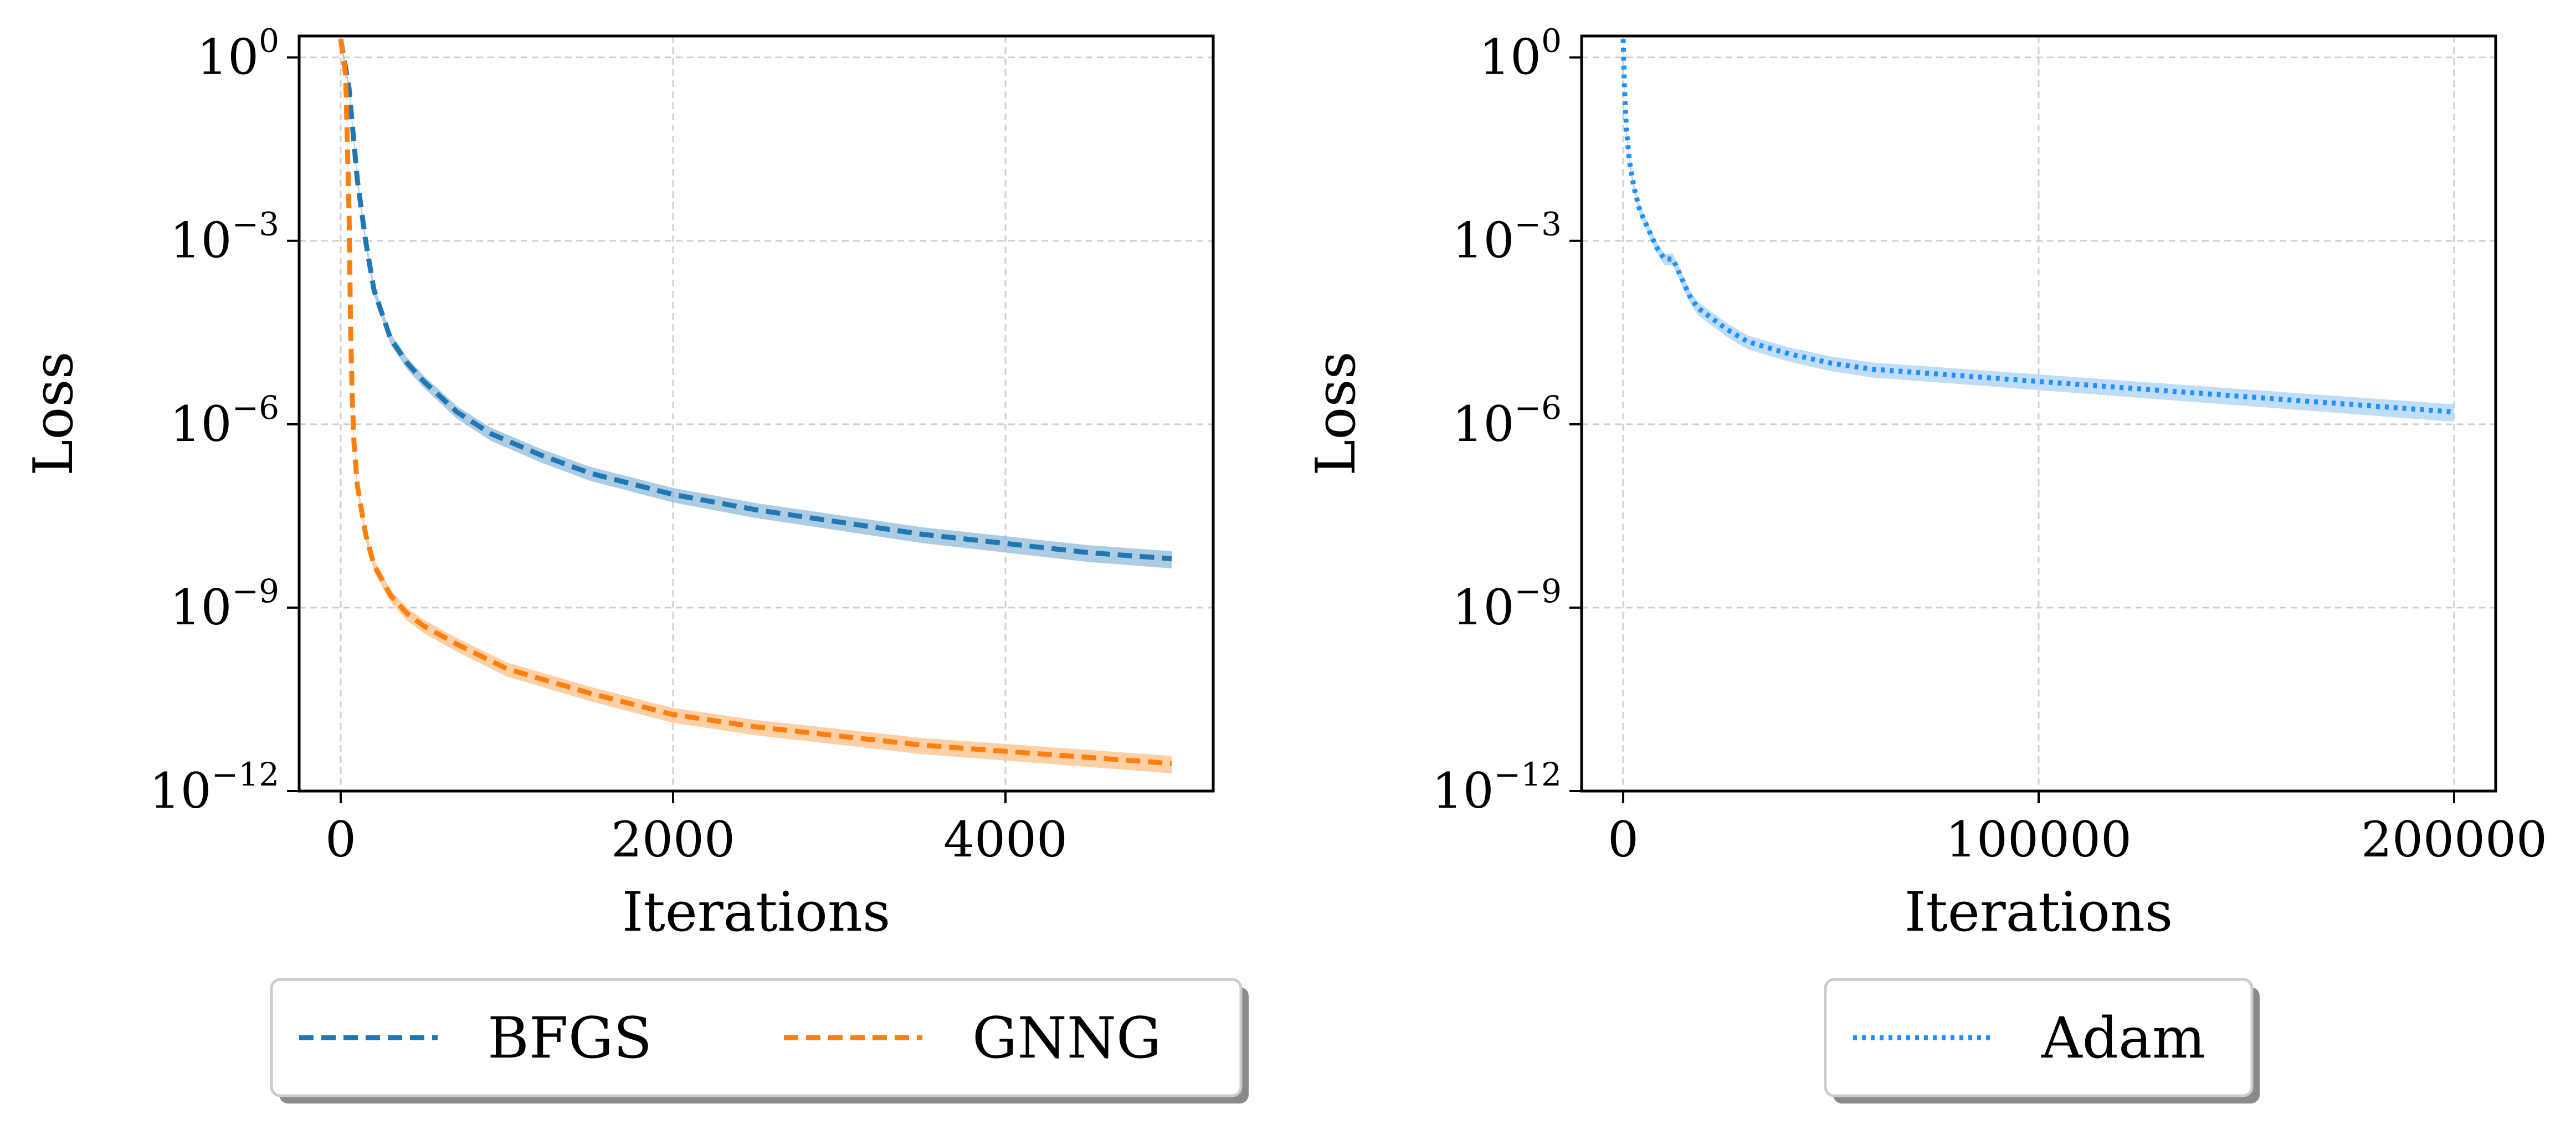 This screenshot has height=1124, width=2576. I want to click on legend: BFGS GNNG, so click(759, 1041).